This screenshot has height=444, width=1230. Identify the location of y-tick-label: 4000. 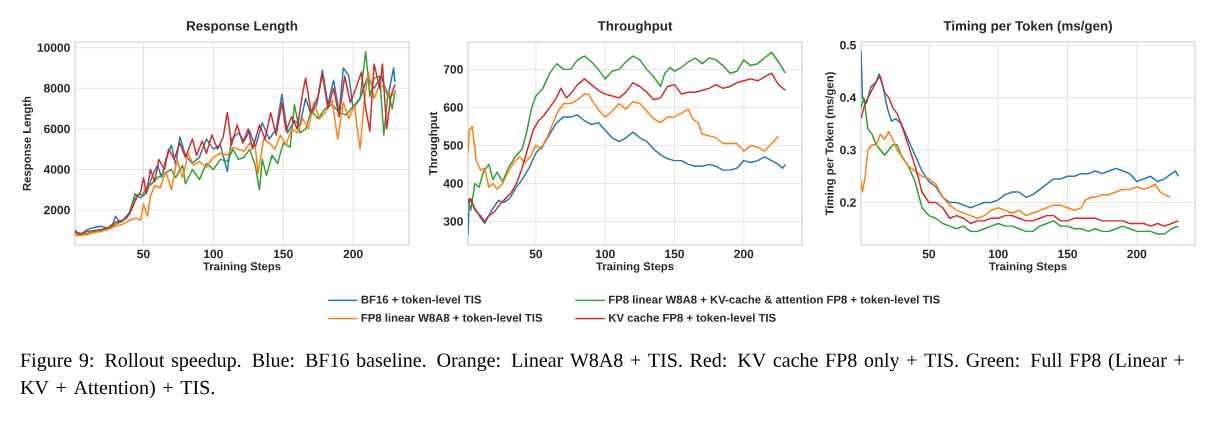
(56, 169).